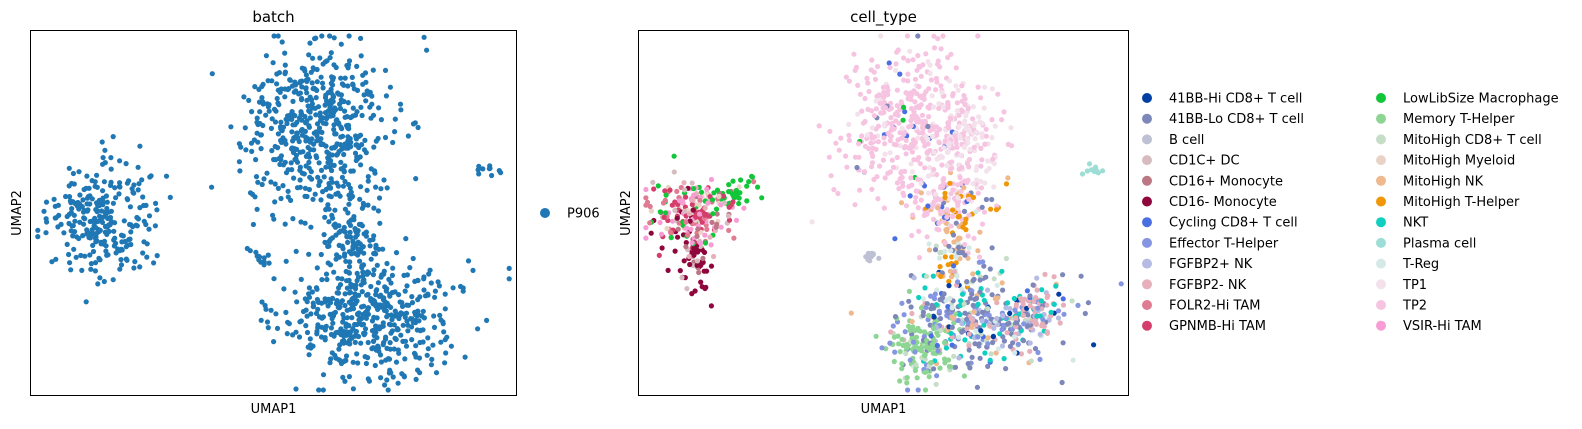 The height and width of the screenshot is (429, 1582). What do you see at coordinates (1212, 181) in the screenshot?
I see `legend-item: CD16+ Monocyte` at bounding box center [1212, 181].